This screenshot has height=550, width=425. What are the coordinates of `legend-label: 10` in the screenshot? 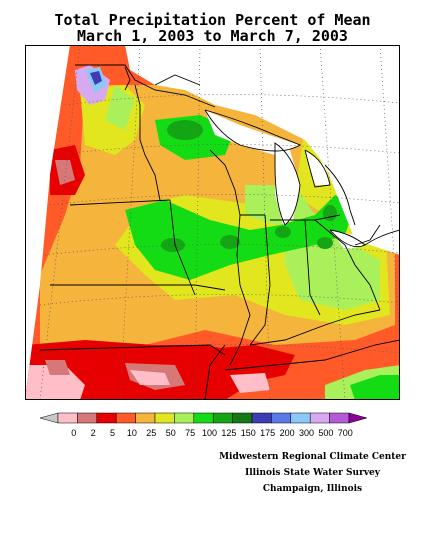 It's located at (132, 433).